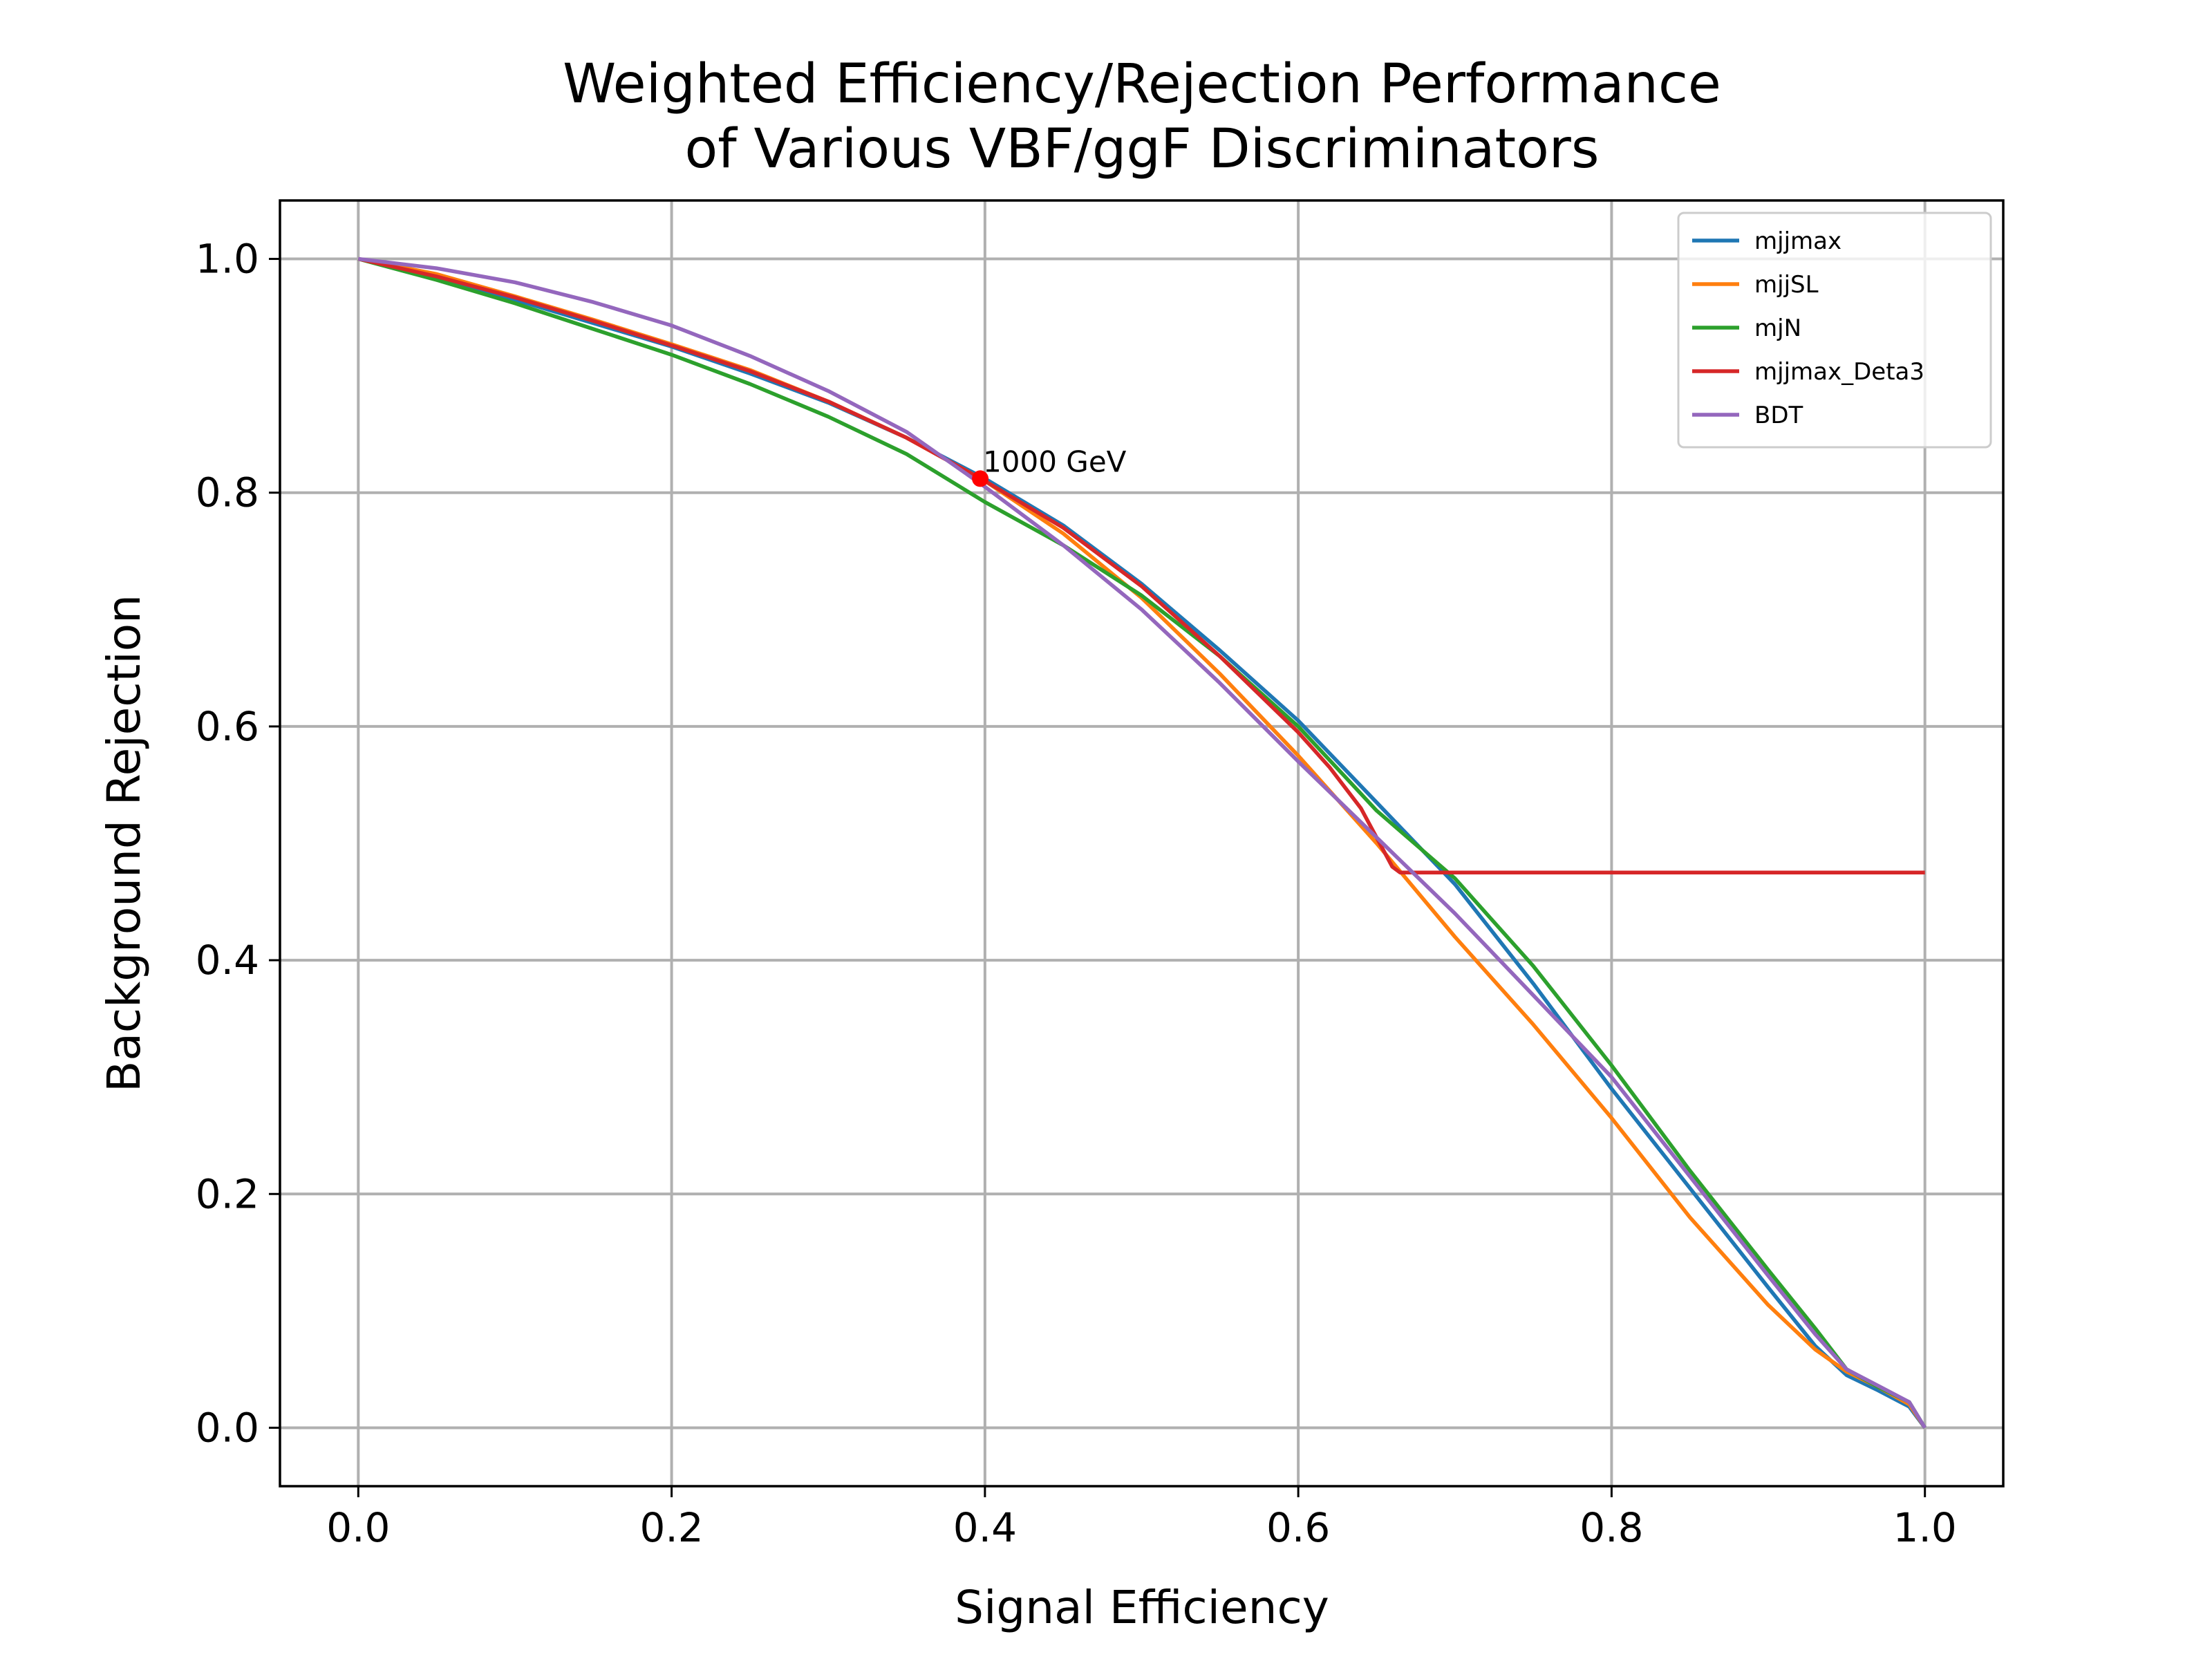  Describe the element at coordinates (981, 479) in the screenshot. I see `annotation-marker` at that location.